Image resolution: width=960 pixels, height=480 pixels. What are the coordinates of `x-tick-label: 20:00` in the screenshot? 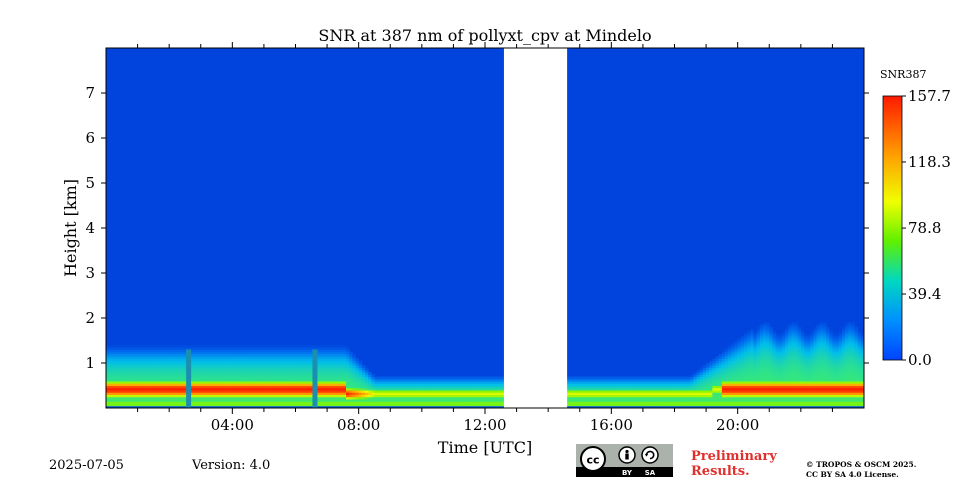 It's located at (737, 425).